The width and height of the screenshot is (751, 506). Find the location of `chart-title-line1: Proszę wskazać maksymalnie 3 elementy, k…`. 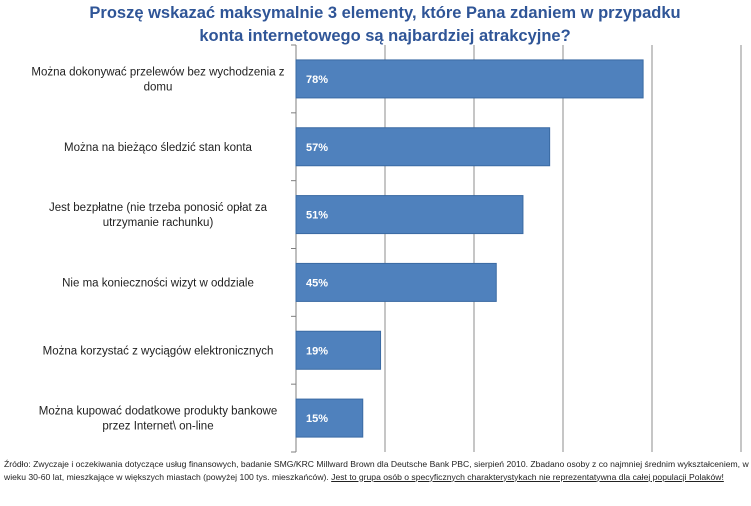

chart-title-line1: Proszę wskazać maksymalnie 3 elementy, k… is located at coordinates (385, 13).